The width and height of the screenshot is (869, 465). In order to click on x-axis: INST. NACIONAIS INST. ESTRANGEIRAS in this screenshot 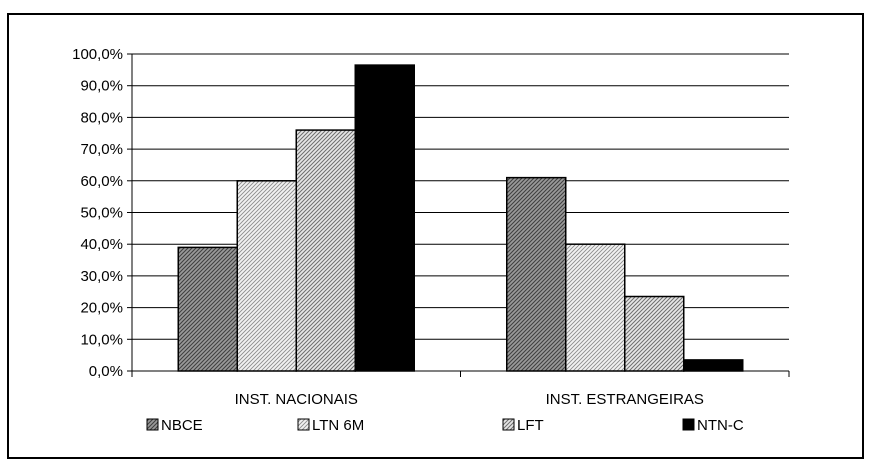, I will do `click(460, 389)`.